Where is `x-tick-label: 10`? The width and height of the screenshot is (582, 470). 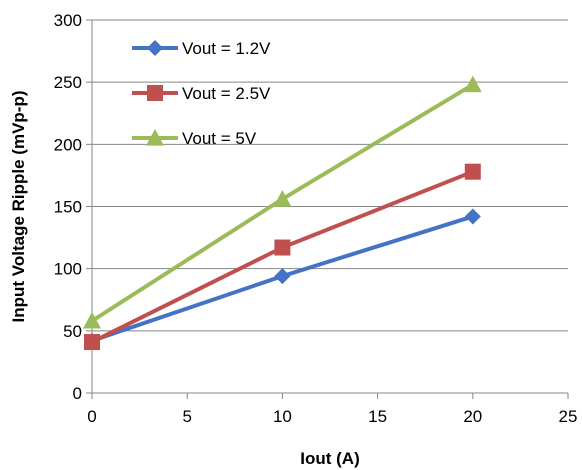
x-tick-label: 10 is located at coordinates (282, 416).